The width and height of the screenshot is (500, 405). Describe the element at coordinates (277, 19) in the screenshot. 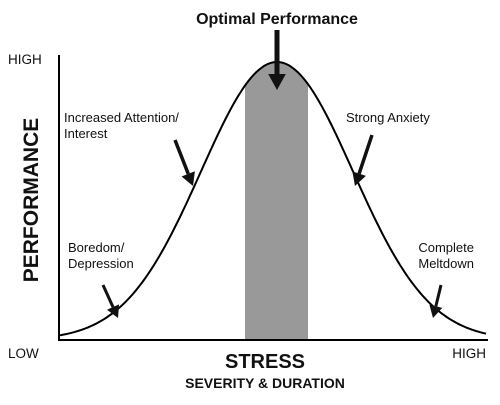

I see `title: Optimal Performance` at that location.